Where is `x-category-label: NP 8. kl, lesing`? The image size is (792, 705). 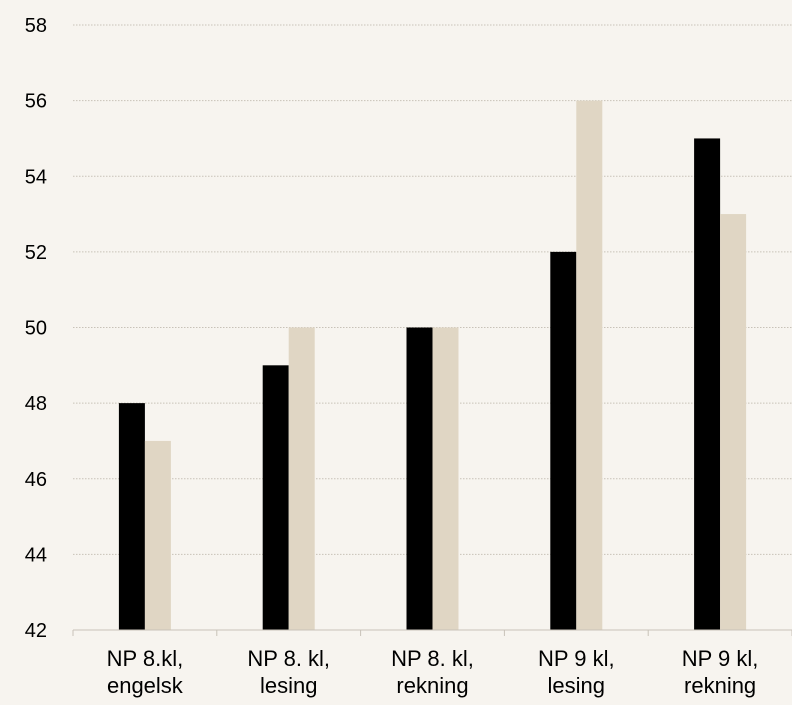 x-category-label: NP 8. kl, lesing is located at coordinates (288, 672).